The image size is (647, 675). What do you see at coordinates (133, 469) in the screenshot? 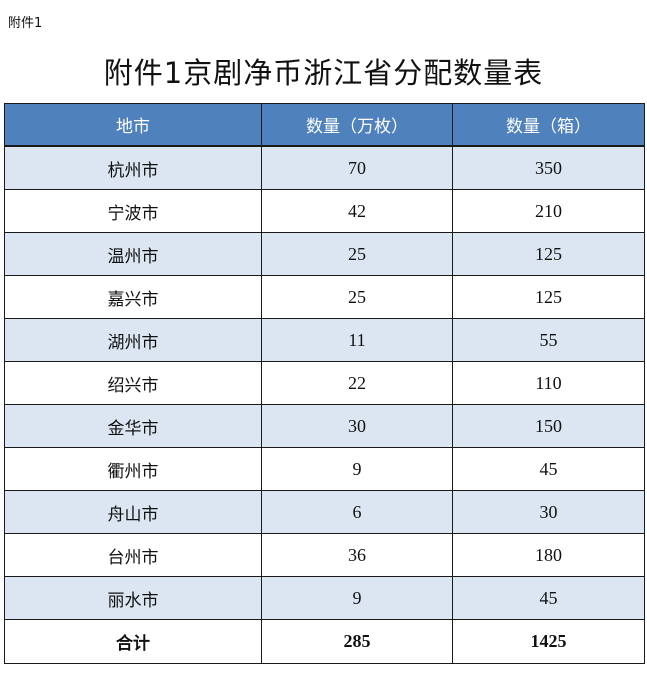
I see `city-cell: 衢州市` at bounding box center [133, 469].